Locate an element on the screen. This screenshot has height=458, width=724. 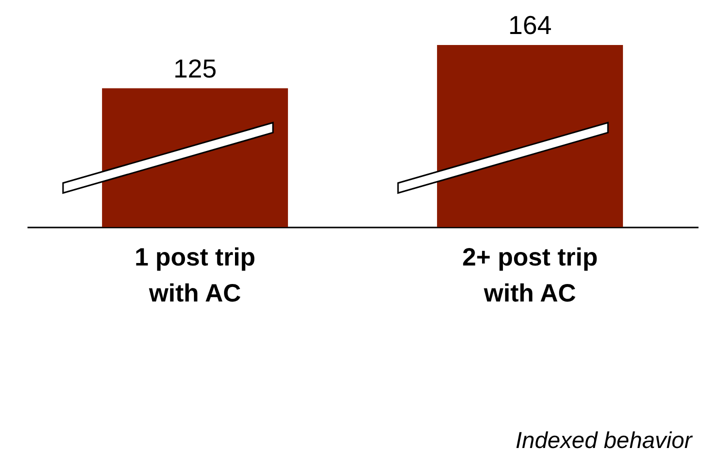
data-label: 164 is located at coordinates (530, 25).